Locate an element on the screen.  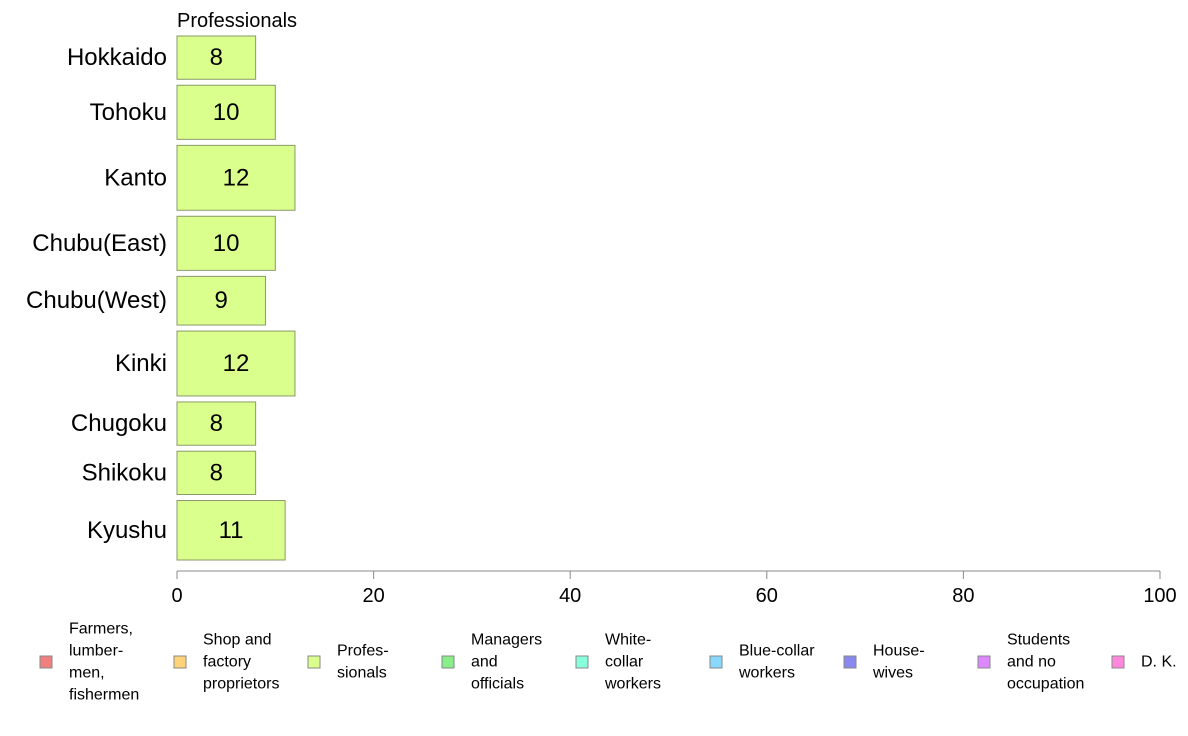
legend-item-2: Profes-sionals is located at coordinates (348, 662).